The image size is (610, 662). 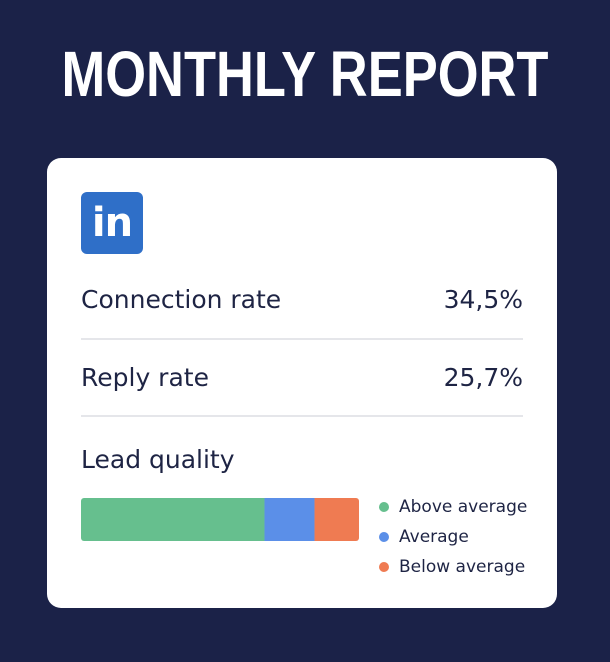 I want to click on legend-item: Below average, so click(x=464, y=567).